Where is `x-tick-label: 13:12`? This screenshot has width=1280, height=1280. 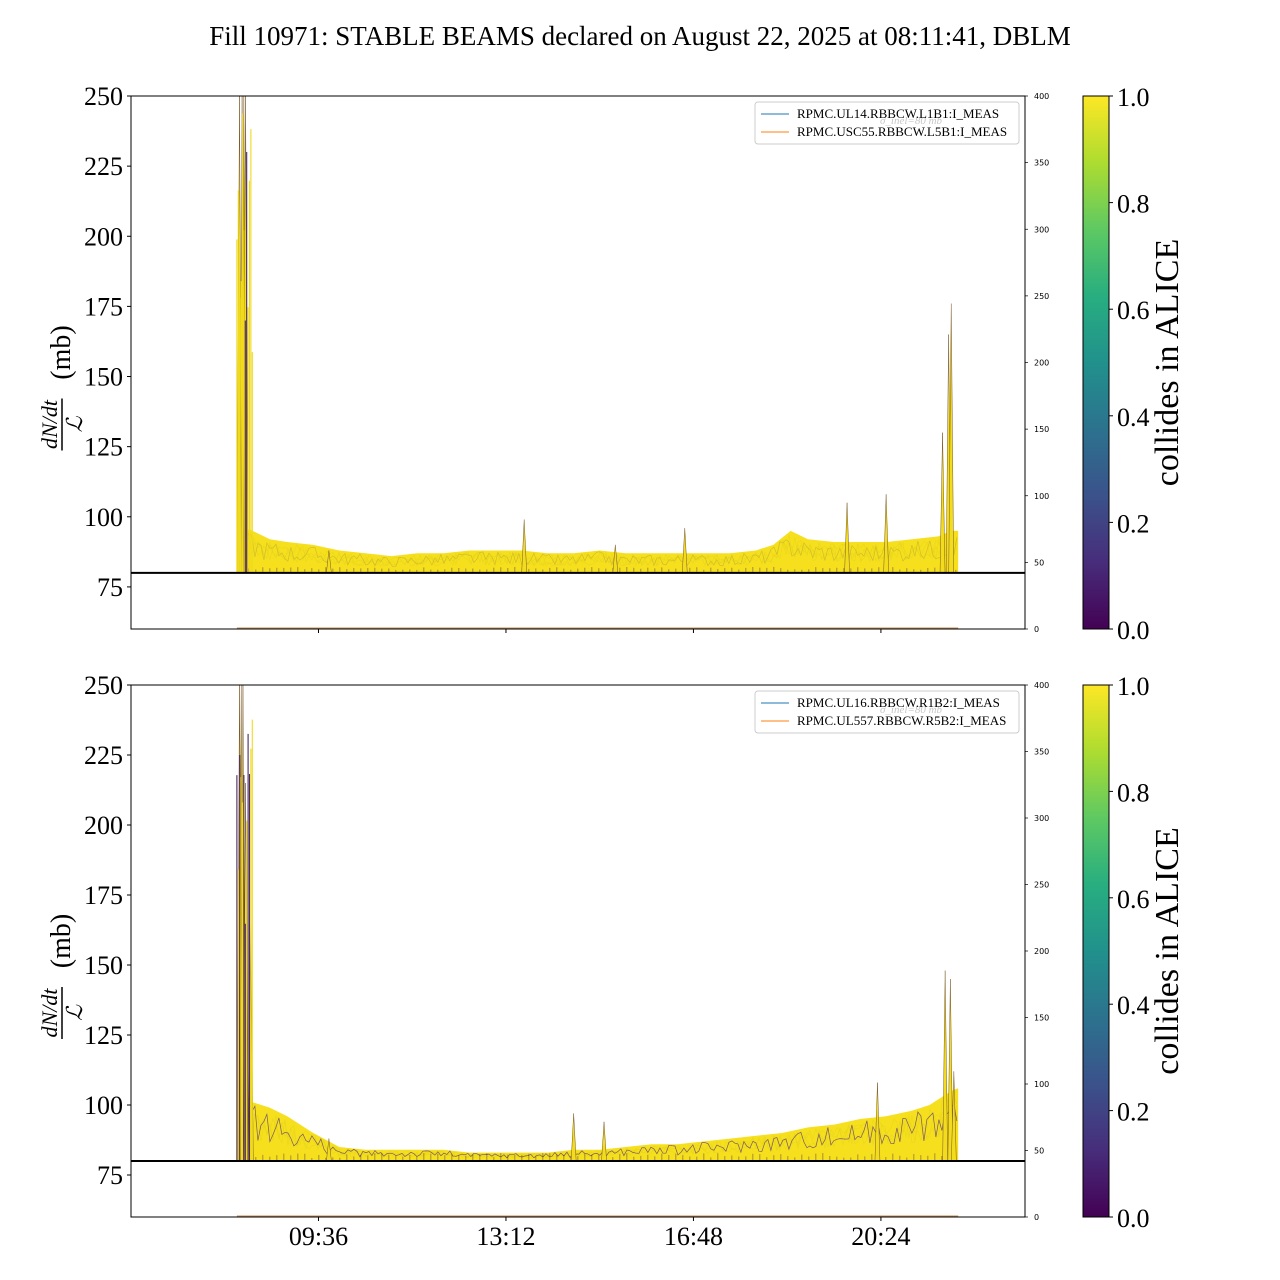
x-tick-label: 13:12 is located at coordinates (505, 1236).